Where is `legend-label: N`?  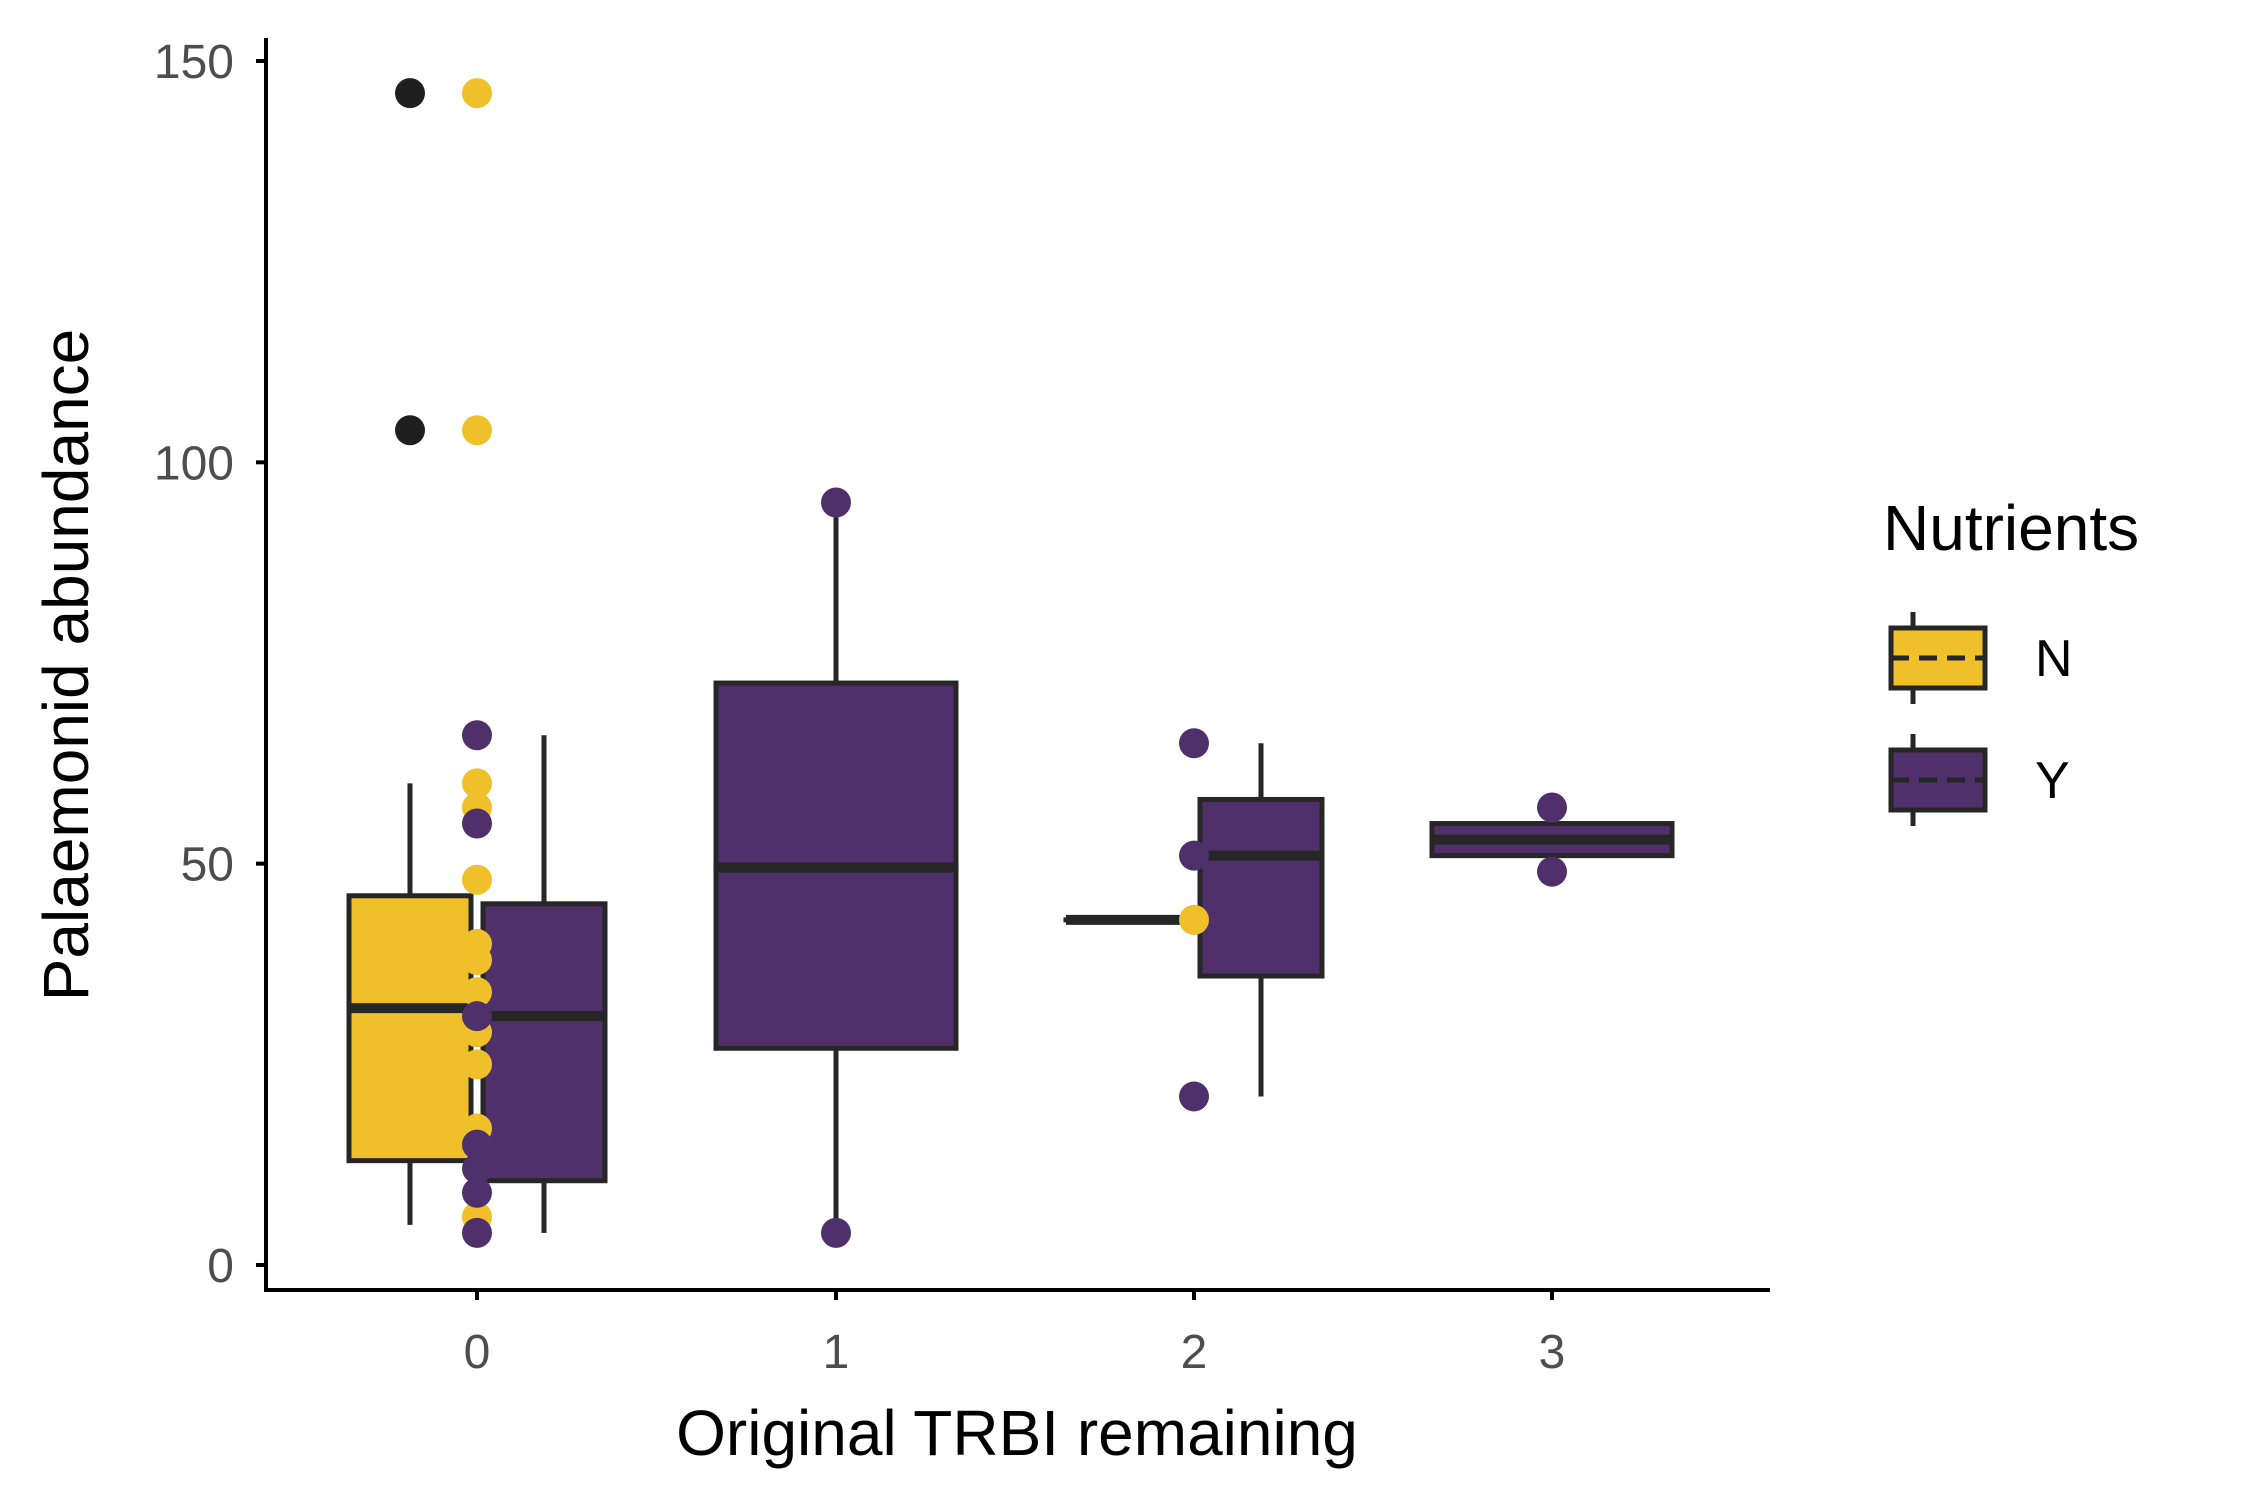
legend-label: N is located at coordinates (2054, 659).